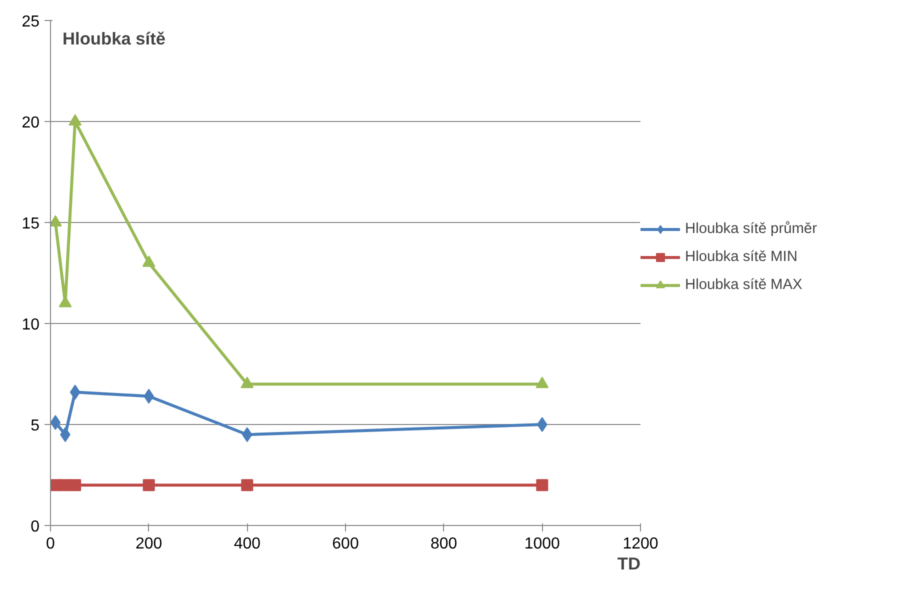 This screenshot has width=923, height=599. I want to click on legend-label: Hloubka sítě MIN, so click(741, 257).